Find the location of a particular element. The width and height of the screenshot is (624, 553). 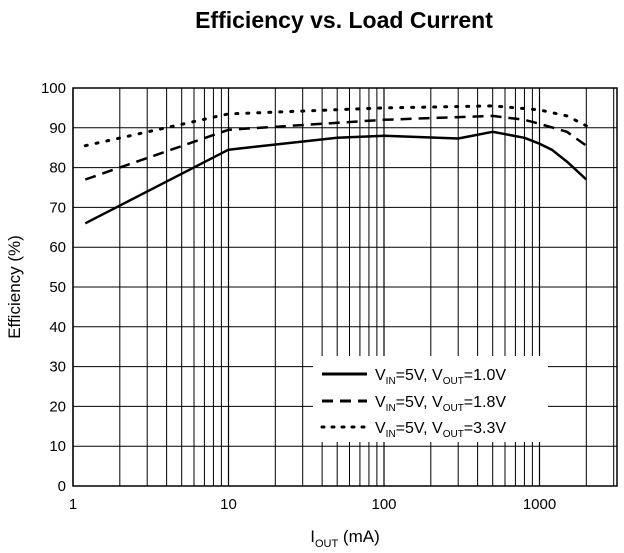

y-tick-label: 50 is located at coordinates (57, 287).